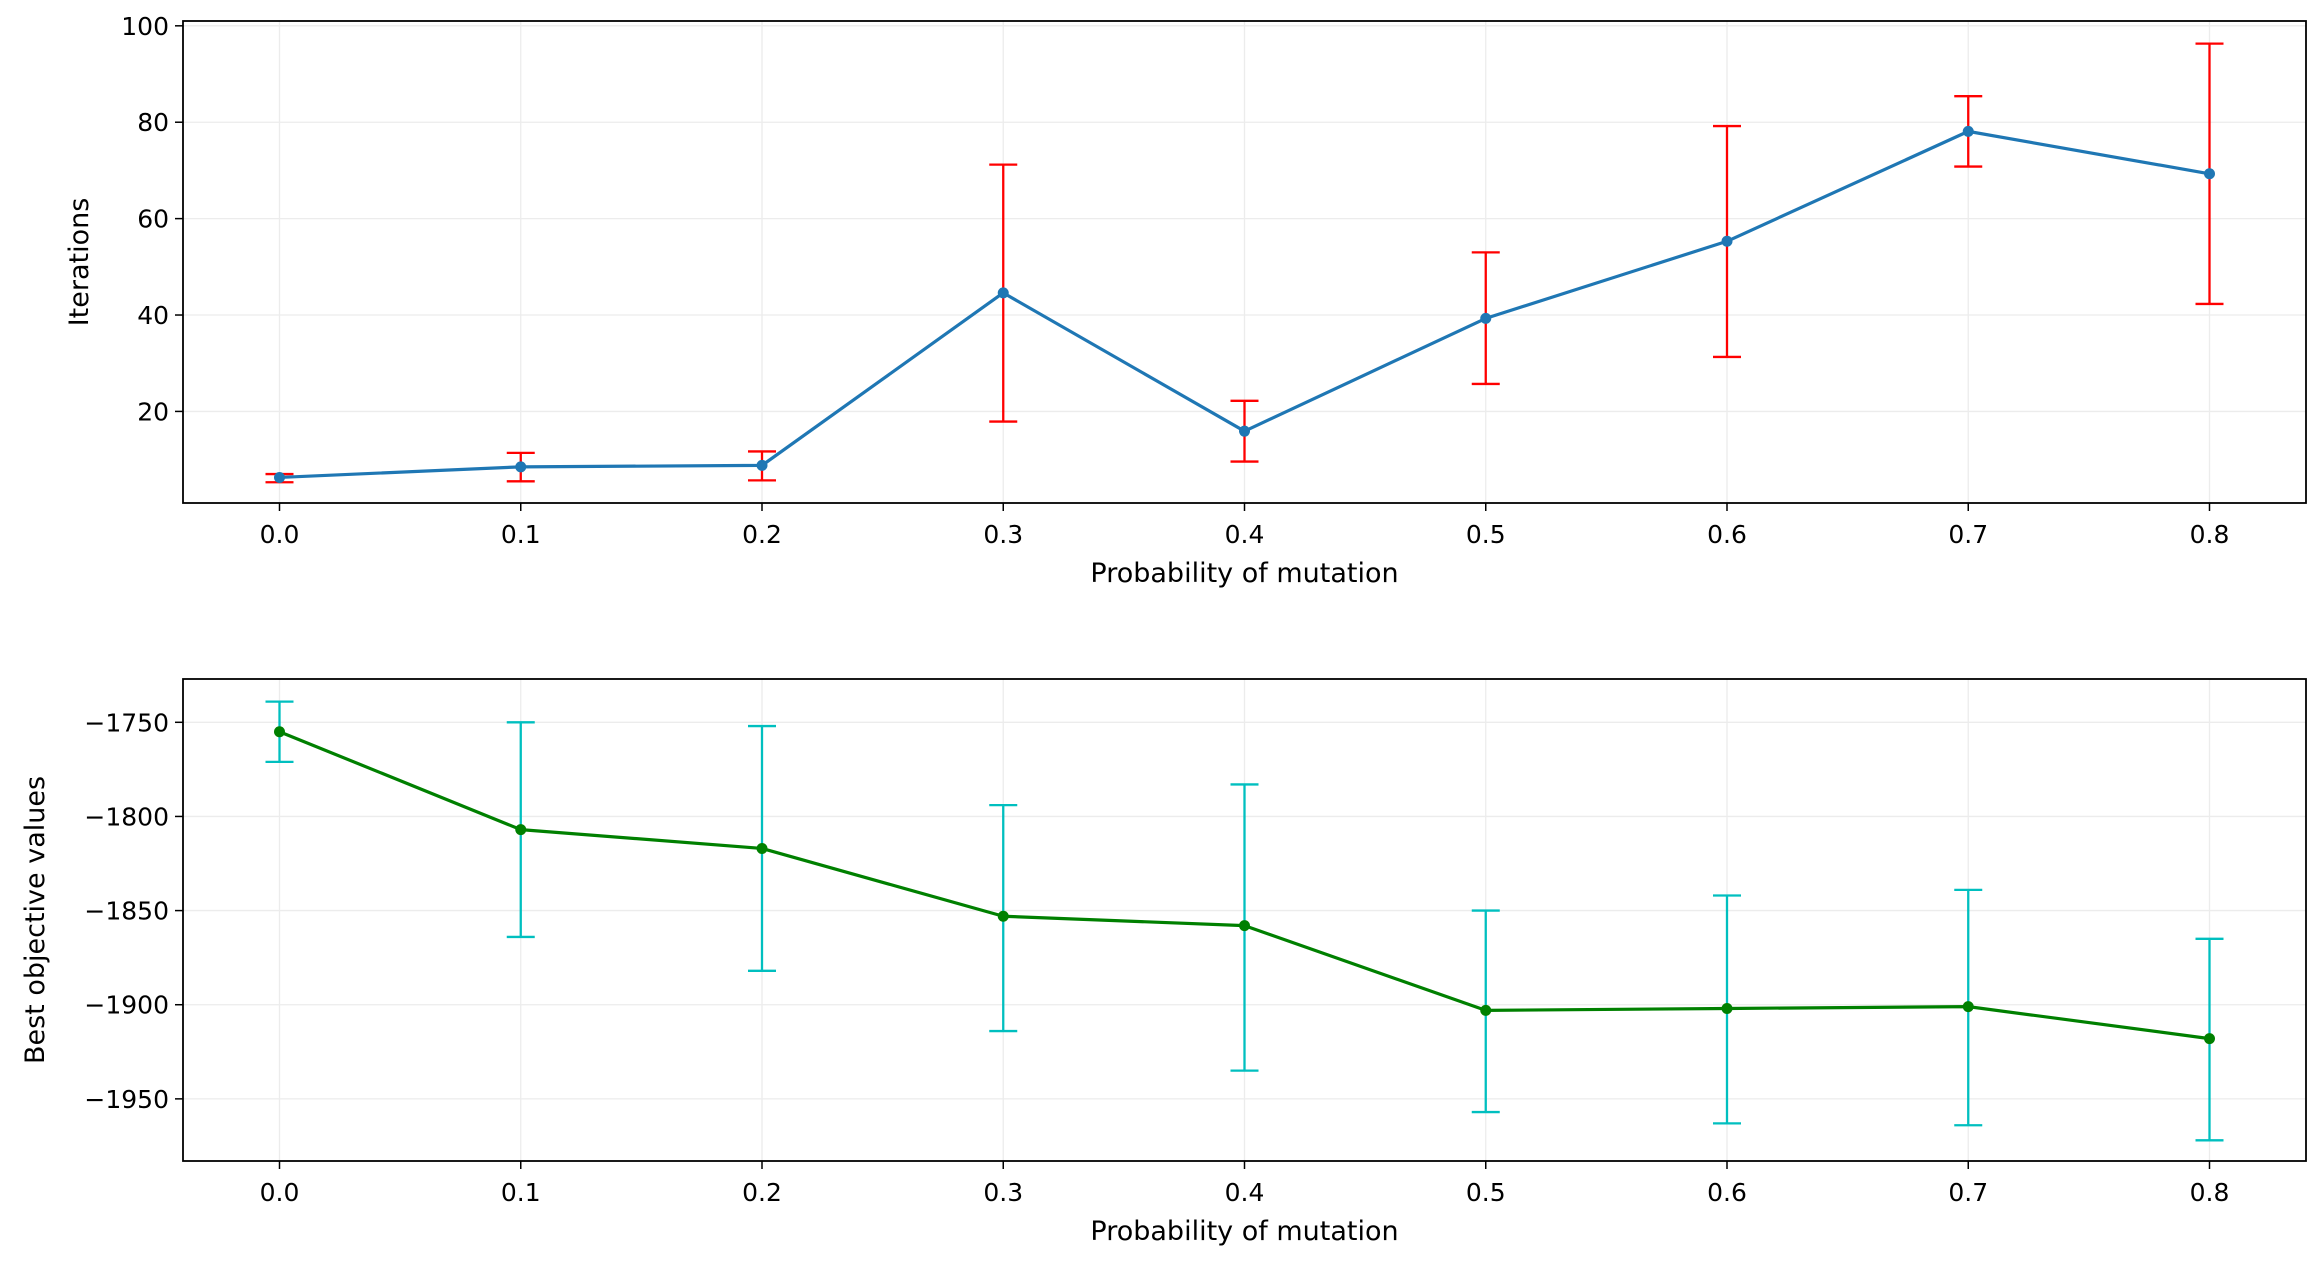 The height and width of the screenshot is (1266, 2323). I want to click on y-axis-label: Iterations, so click(79, 262).